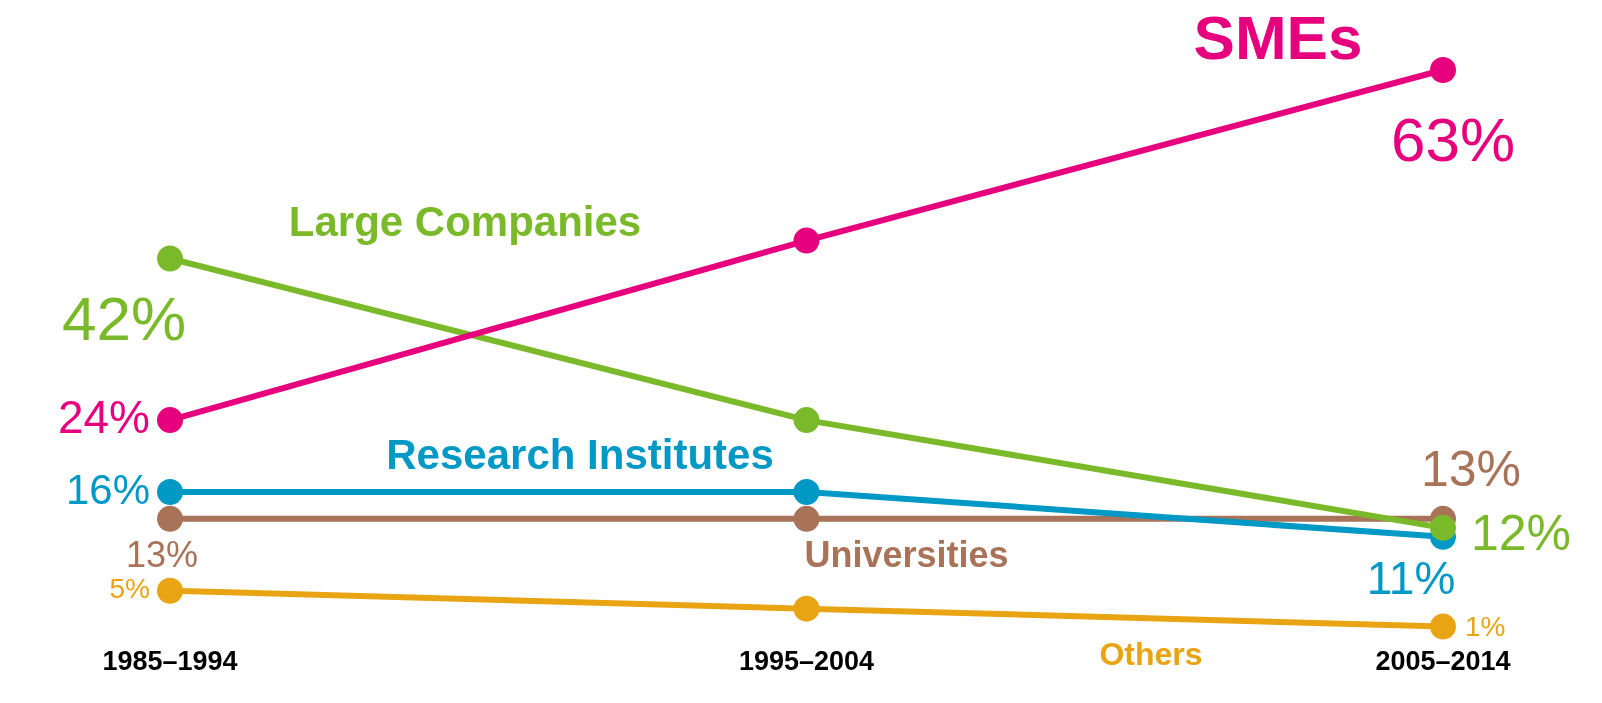  Describe the element at coordinates (580, 454) in the screenshot. I see `series-label: Research Institutes` at that location.